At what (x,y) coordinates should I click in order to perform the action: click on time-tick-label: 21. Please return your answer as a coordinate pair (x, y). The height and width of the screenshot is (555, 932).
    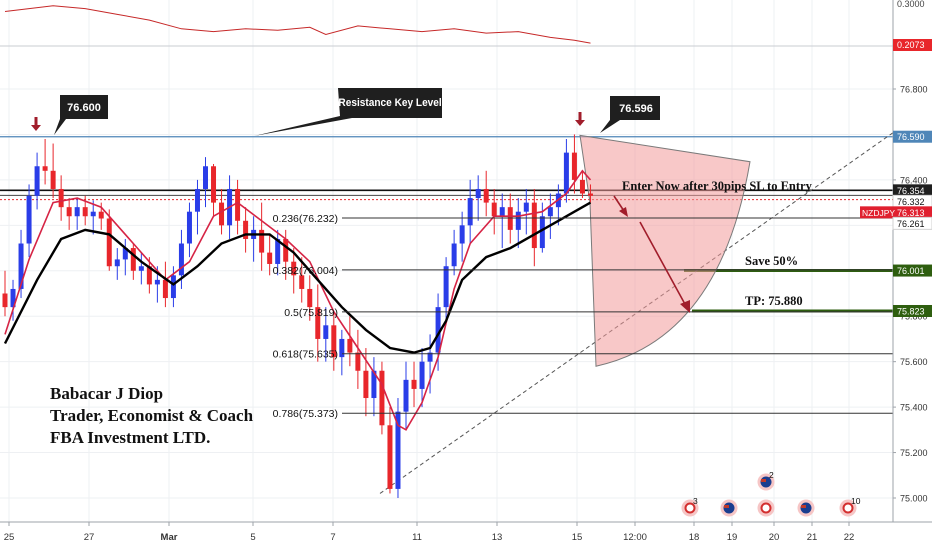
    Looking at the image, I should click on (812, 537).